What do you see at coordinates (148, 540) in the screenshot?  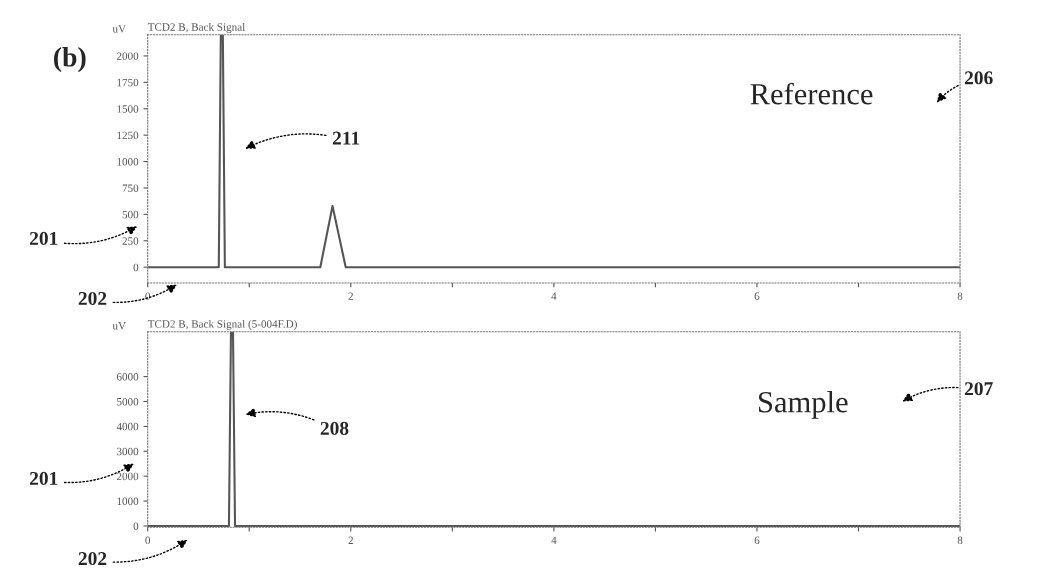 I see `x-tick-label: 0` at bounding box center [148, 540].